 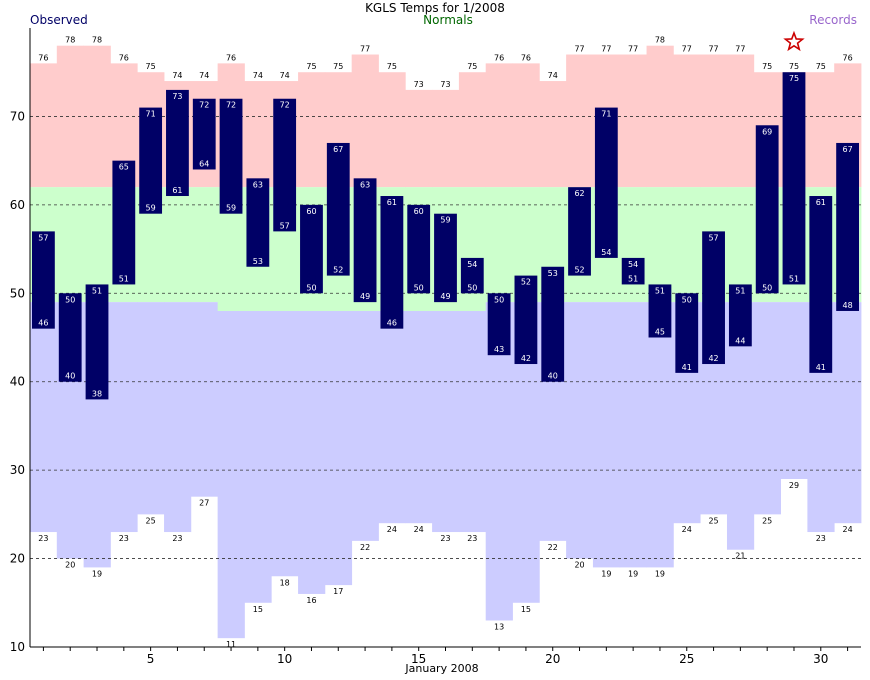 What do you see at coordinates (204, 163) in the screenshot?
I see `observed-low-label-day-7: 64` at bounding box center [204, 163].